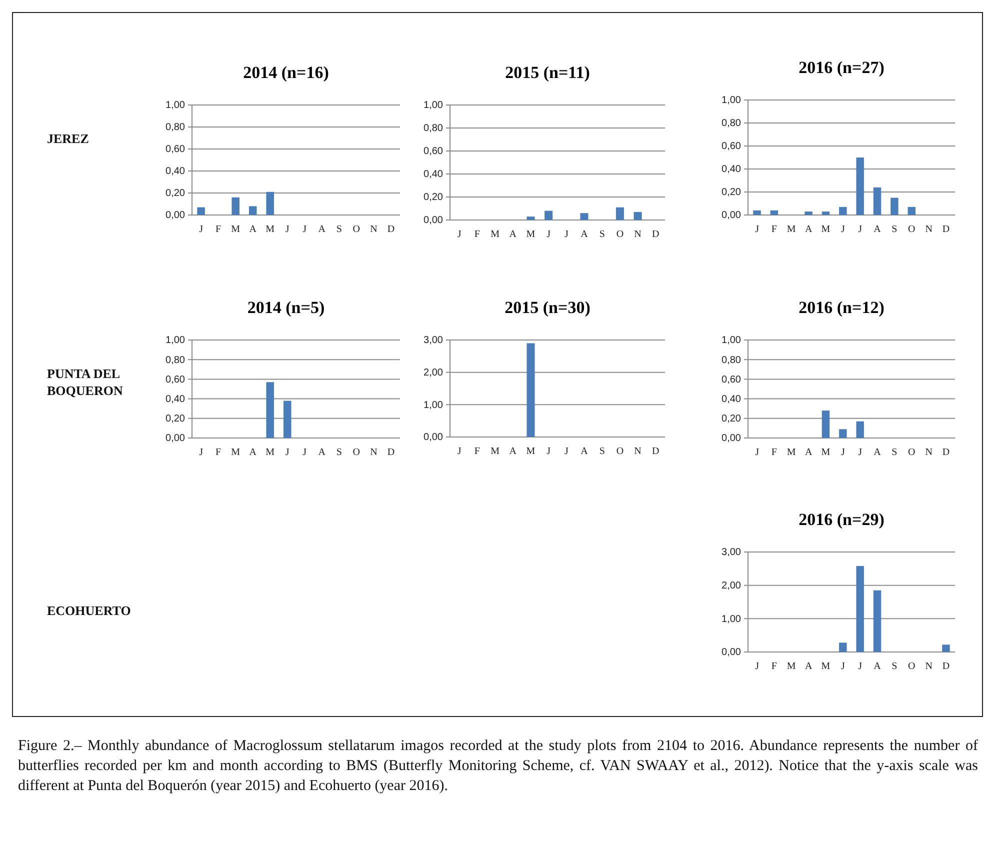 This screenshot has width=993, height=856. Describe the element at coordinates (68, 138) in the screenshot. I see `text: JEREZ` at that location.